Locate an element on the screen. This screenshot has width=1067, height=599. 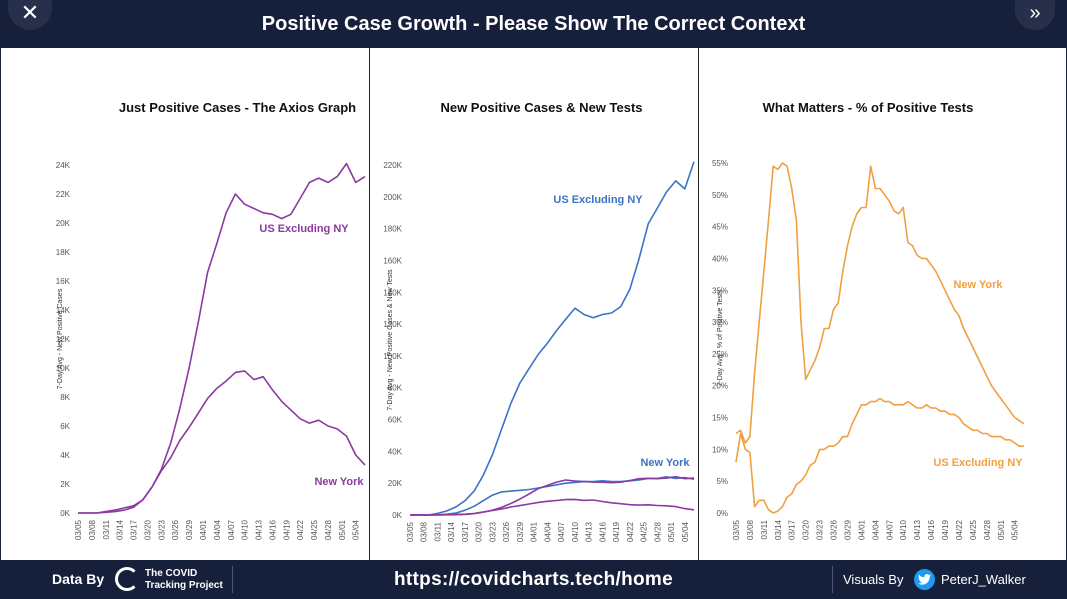
y-tick-label: 10K is located at coordinates (63, 368).